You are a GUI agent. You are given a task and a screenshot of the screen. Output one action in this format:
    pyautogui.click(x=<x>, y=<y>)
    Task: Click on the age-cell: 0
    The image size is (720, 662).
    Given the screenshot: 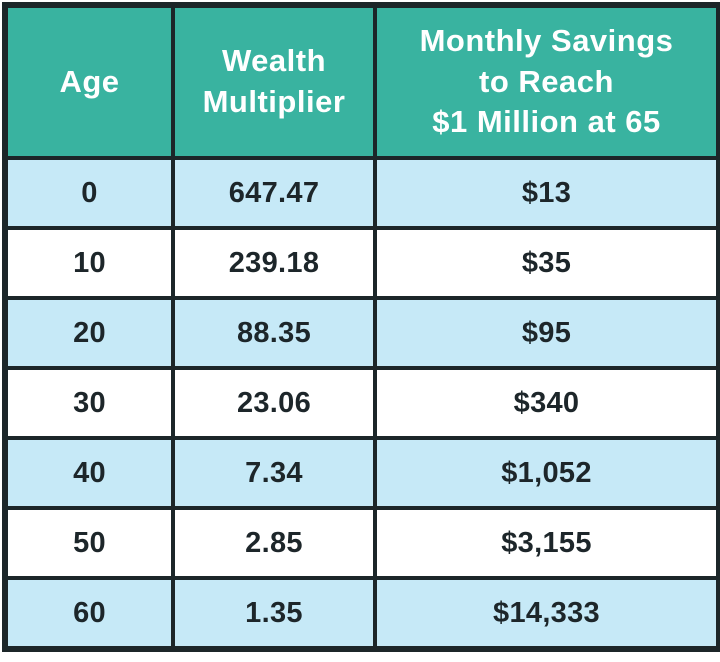 What is the action you would take?
    pyautogui.click(x=89, y=193)
    